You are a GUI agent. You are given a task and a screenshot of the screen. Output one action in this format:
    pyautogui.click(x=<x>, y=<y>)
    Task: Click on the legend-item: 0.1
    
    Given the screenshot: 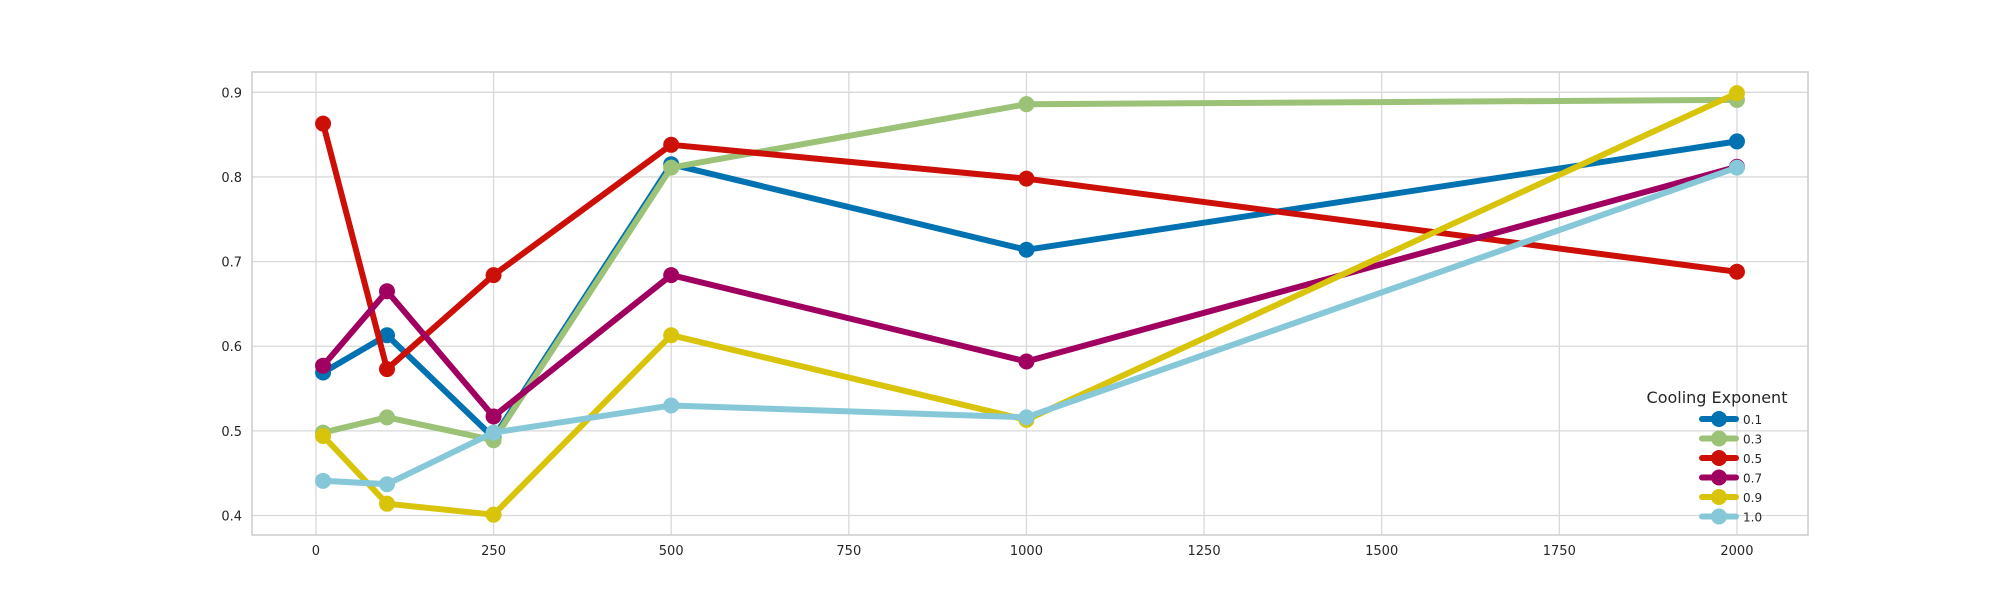 What is the action you would take?
    pyautogui.click(x=1730, y=419)
    